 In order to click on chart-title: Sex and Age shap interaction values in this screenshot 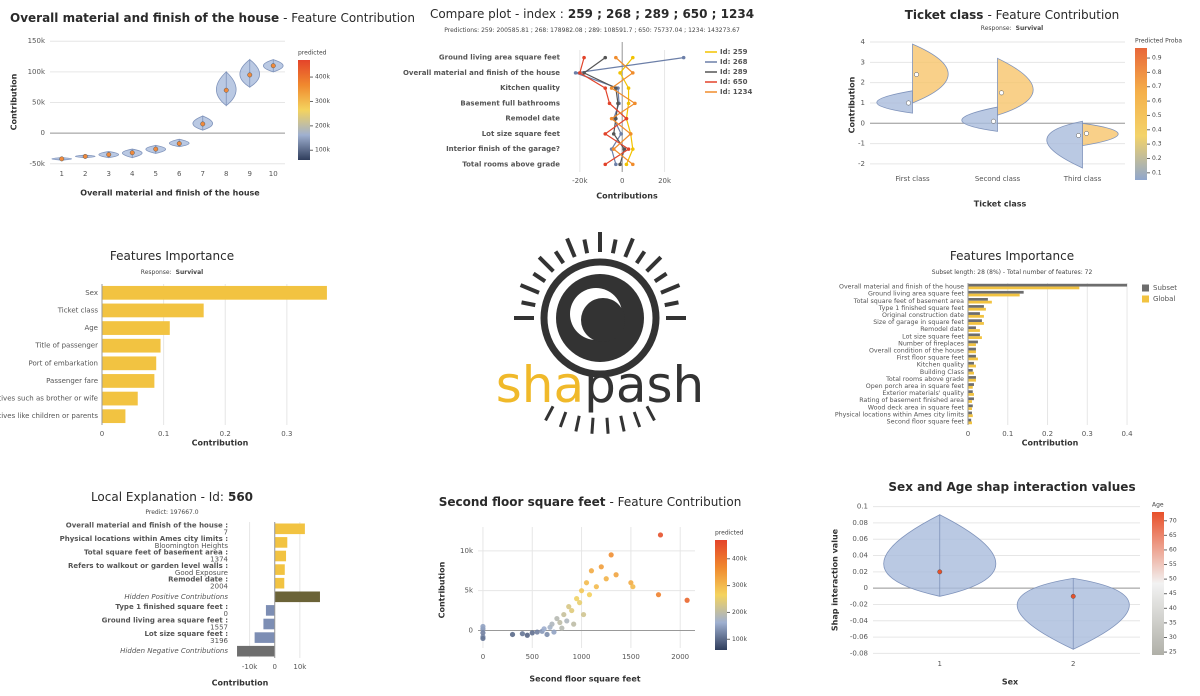, I will do `click(1011, 487)`.